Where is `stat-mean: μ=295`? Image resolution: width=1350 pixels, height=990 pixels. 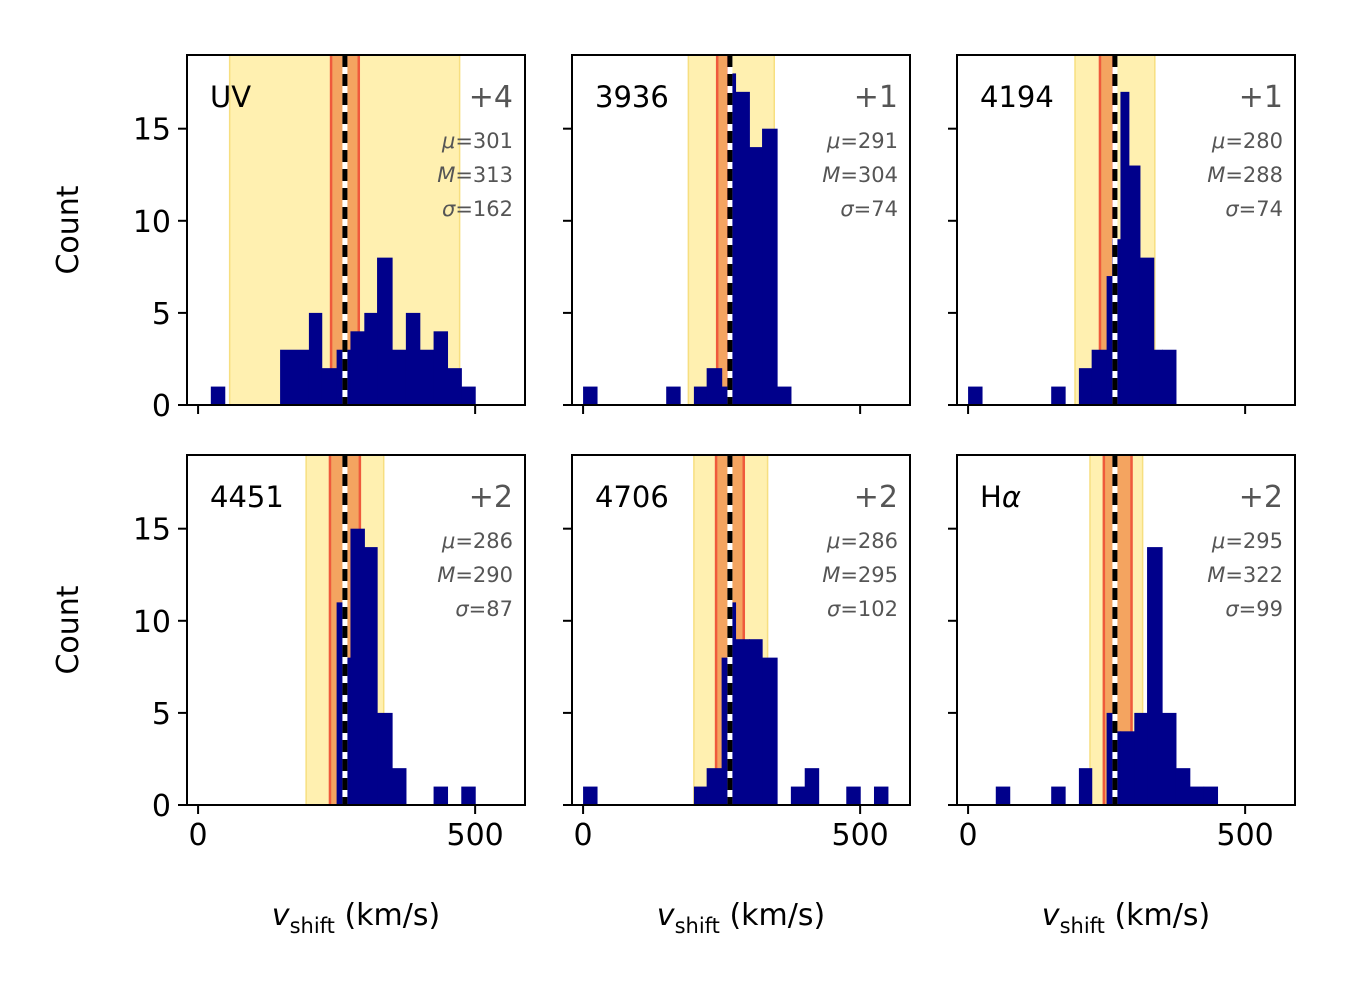
stat-mean: μ=295 is located at coordinates (1247, 541).